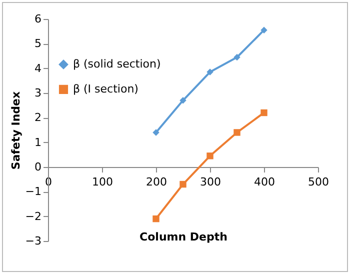 The width and height of the screenshot is (352, 276). Describe the element at coordinates (105, 89) in the screenshot. I see `legend-label: β (I section)` at that location.